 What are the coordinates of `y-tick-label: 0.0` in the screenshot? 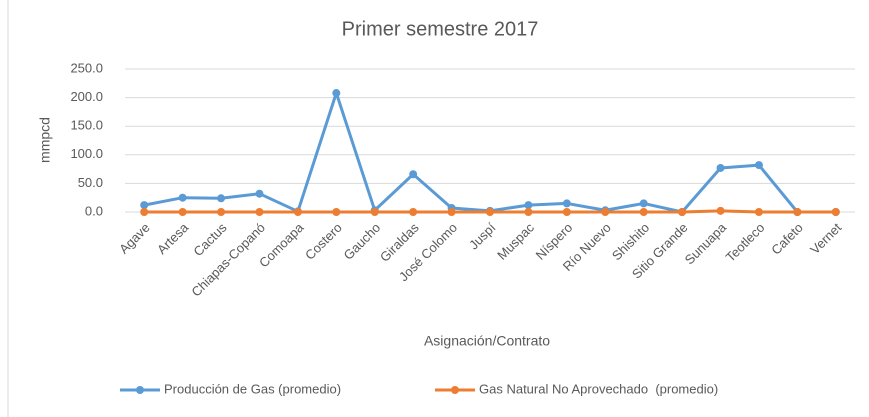 It's located at (94, 210).